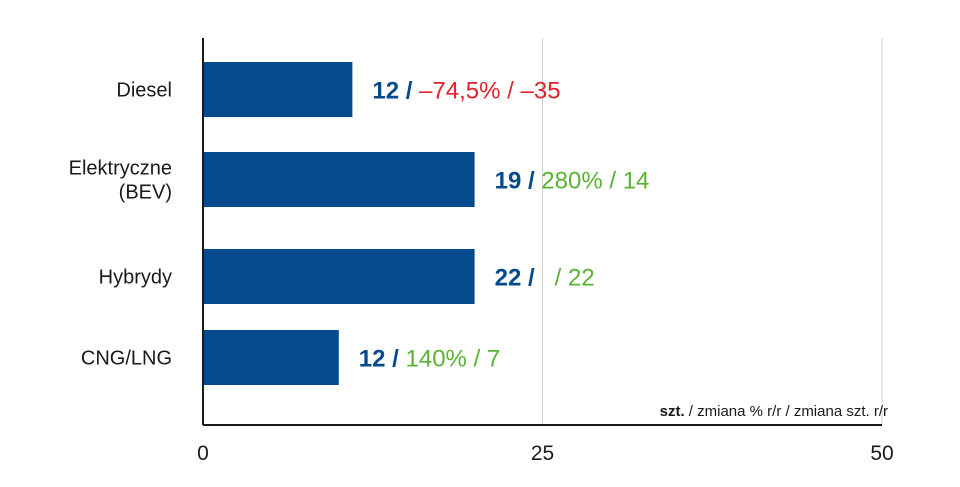  What do you see at coordinates (542, 453) in the screenshot?
I see `x-tick-label: 25` at bounding box center [542, 453].